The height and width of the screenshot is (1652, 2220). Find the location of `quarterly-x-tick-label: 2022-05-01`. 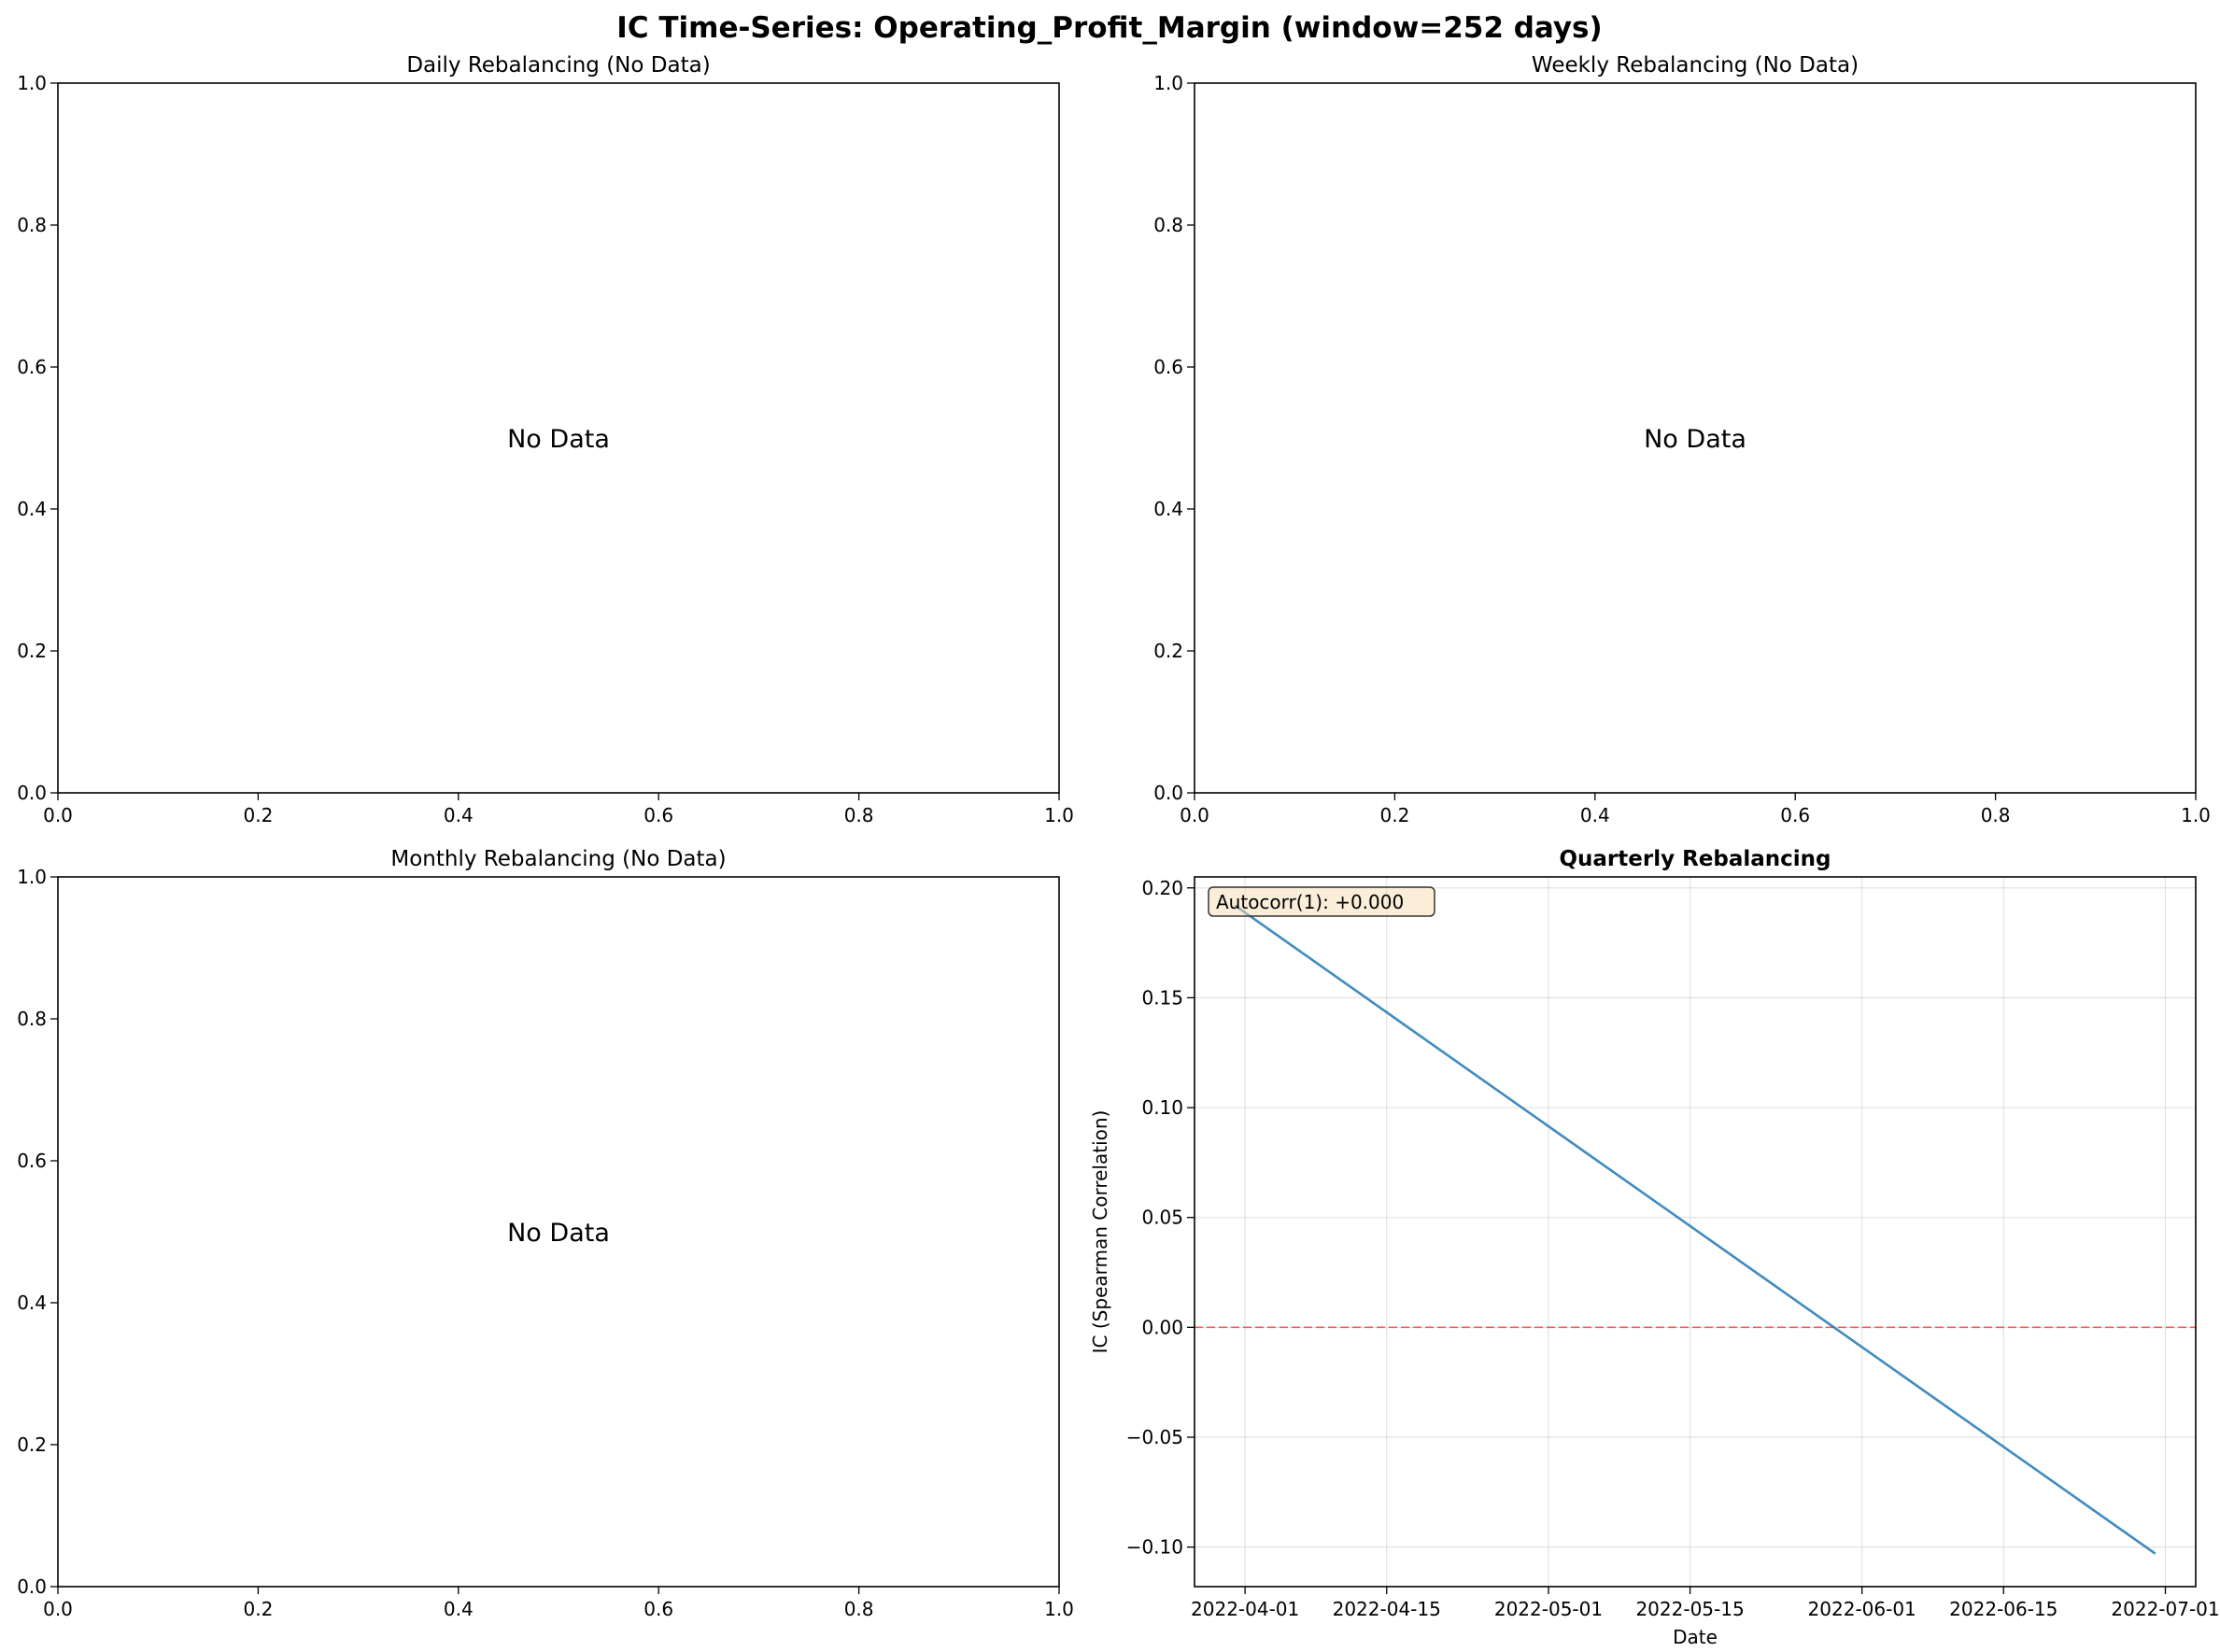

quarterly-x-tick-label: 2022-05-01 is located at coordinates (1548, 1609).